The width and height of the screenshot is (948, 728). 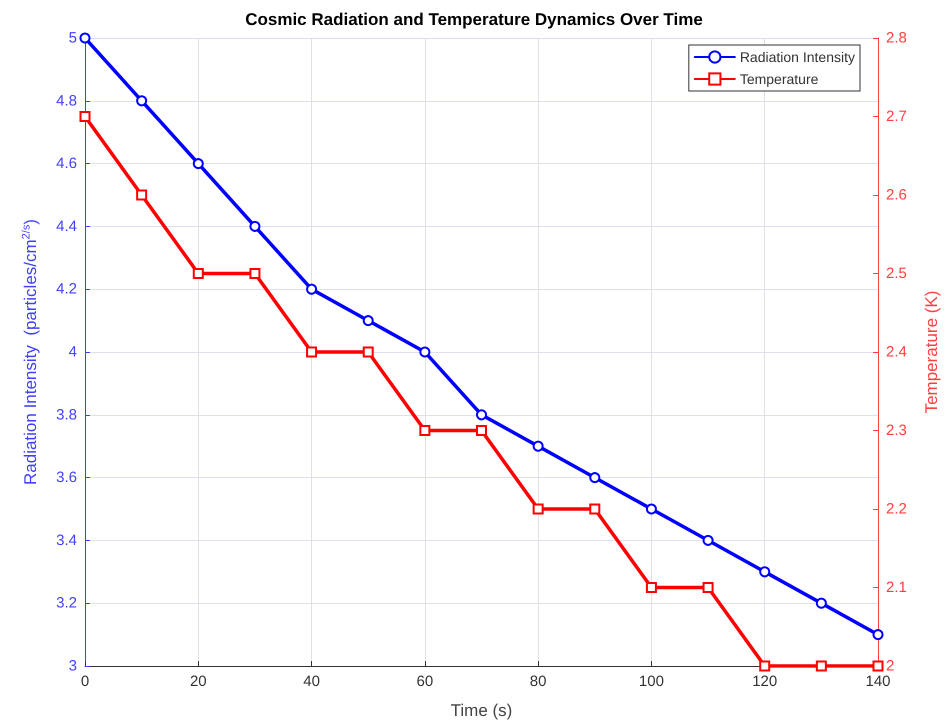 What do you see at coordinates (538, 681) in the screenshot?
I see `x-tick-label: 80` at bounding box center [538, 681].